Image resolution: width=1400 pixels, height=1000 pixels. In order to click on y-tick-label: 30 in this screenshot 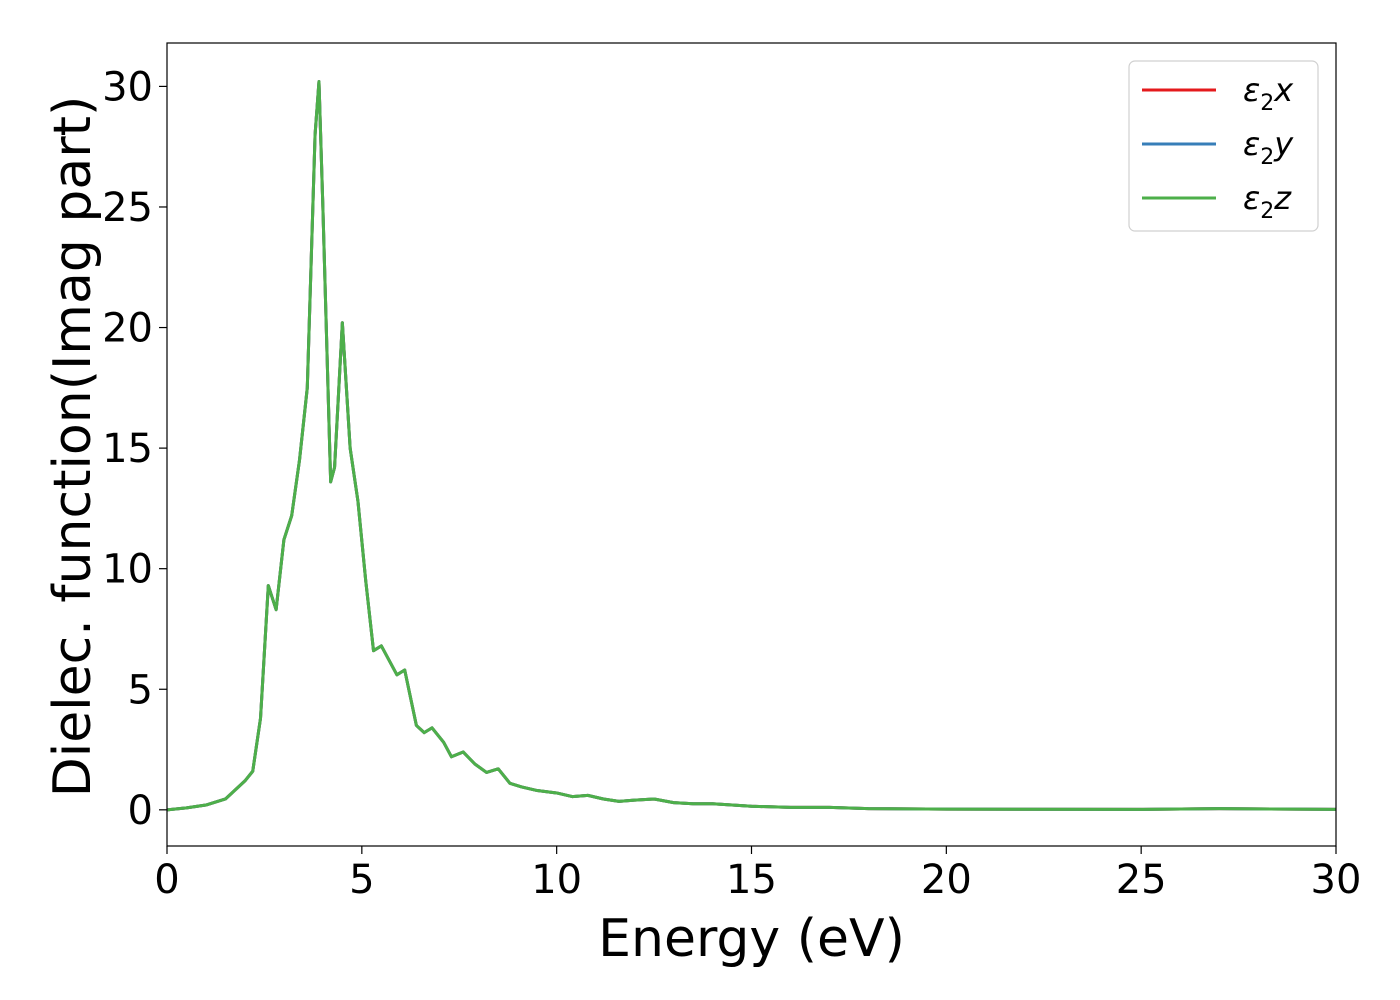, I will do `click(127, 87)`.